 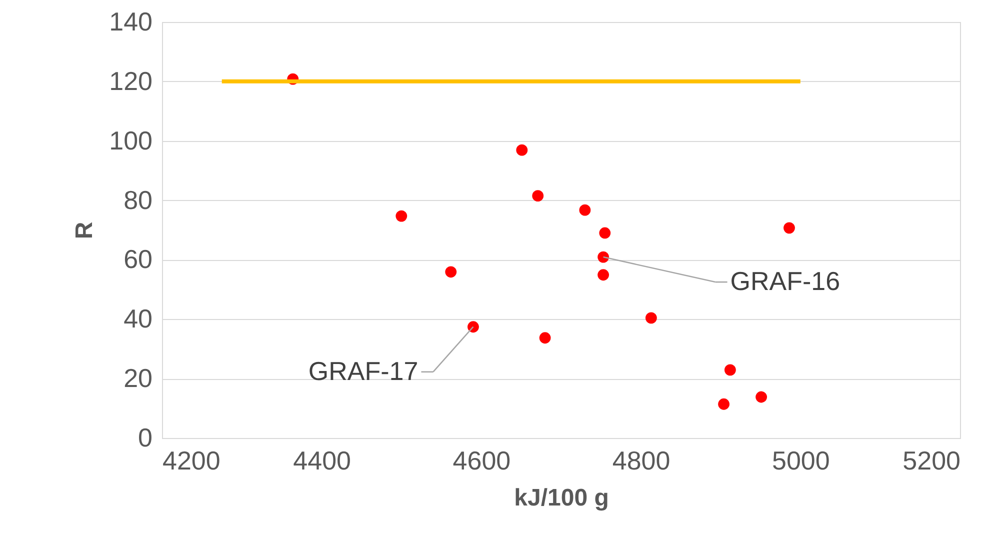 I want to click on x-tick-label: 4800, so click(x=641, y=461).